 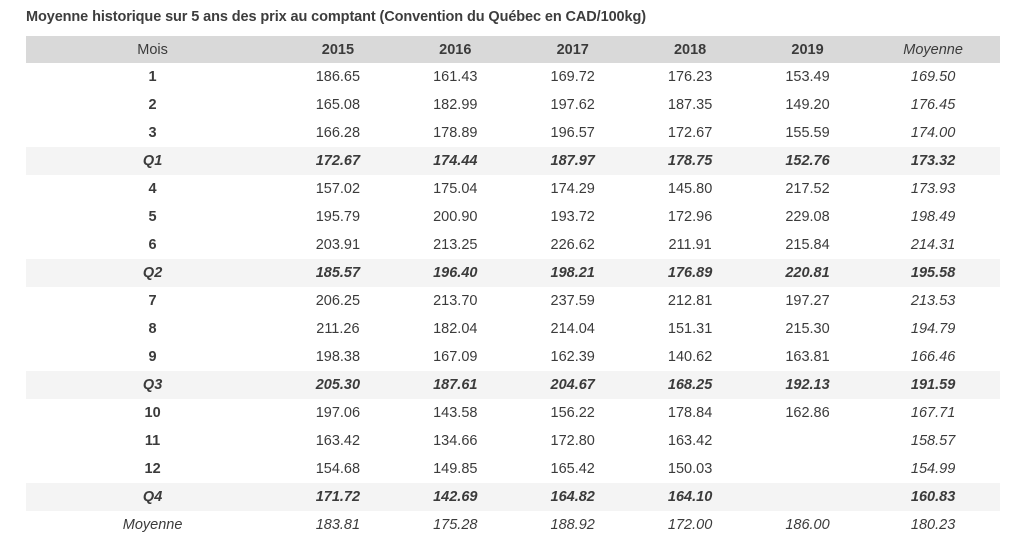 What do you see at coordinates (690, 525) in the screenshot?
I see `data-cell: 172.00` at bounding box center [690, 525].